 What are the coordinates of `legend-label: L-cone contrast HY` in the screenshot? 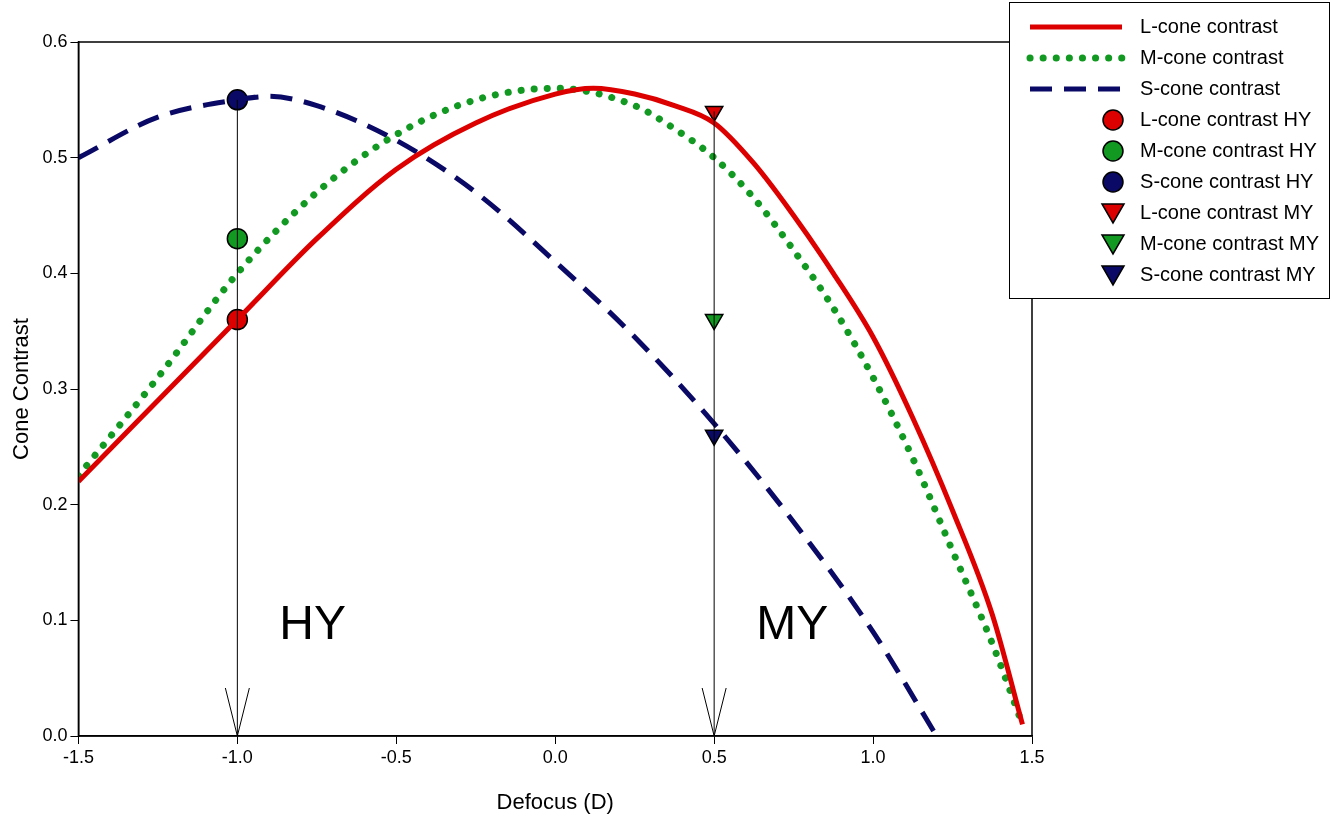 It's located at (1226, 119).